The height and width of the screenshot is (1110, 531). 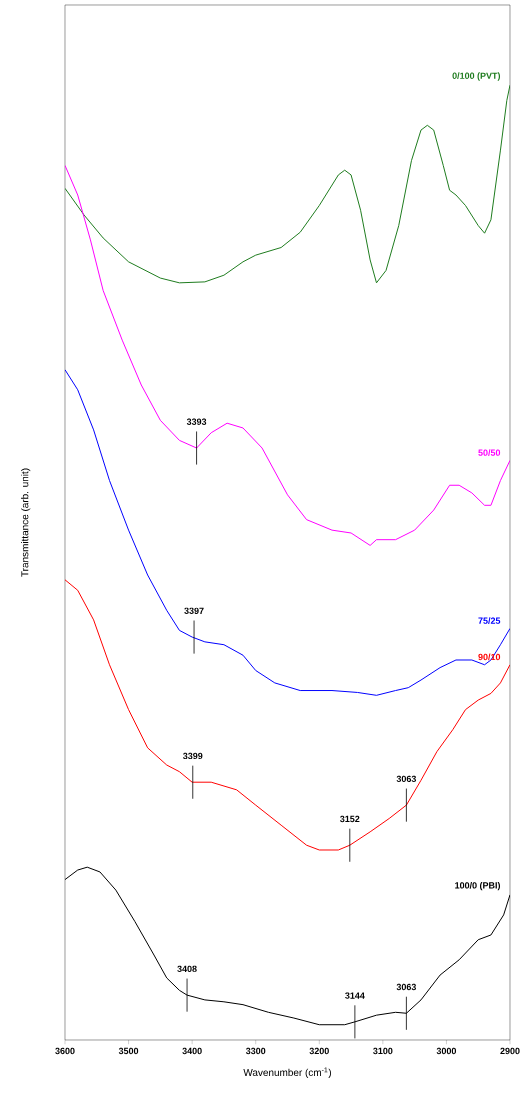 What do you see at coordinates (383, 1051) in the screenshot?
I see `x-tick-label: 3100` at bounding box center [383, 1051].